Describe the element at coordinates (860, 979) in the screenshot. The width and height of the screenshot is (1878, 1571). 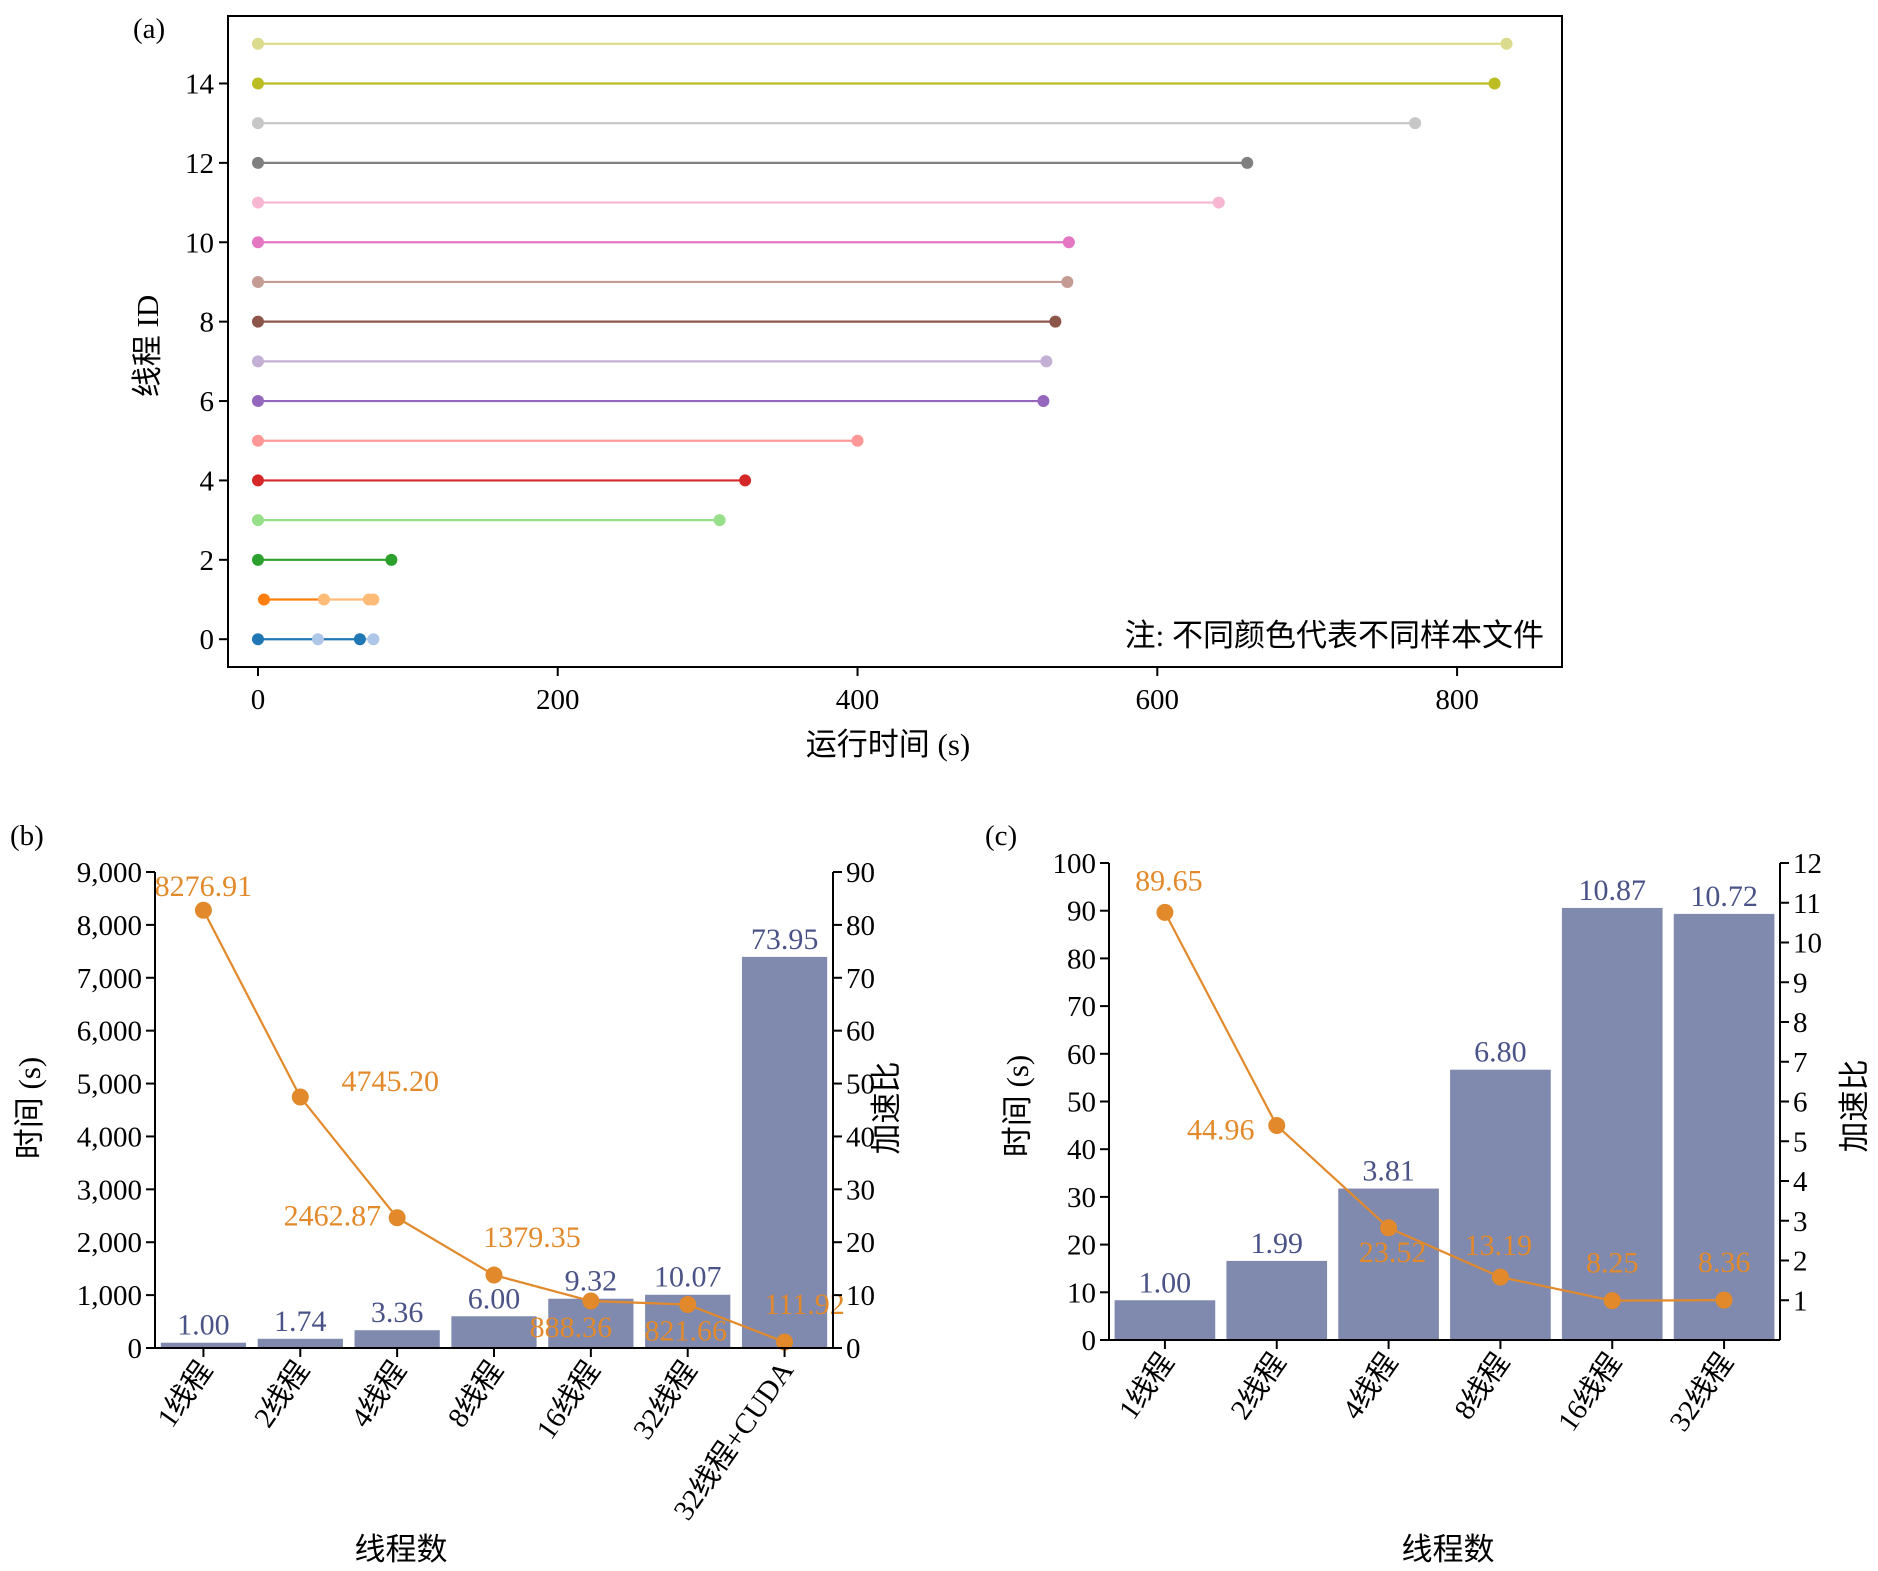
I see `right-tick-label: 70` at that location.